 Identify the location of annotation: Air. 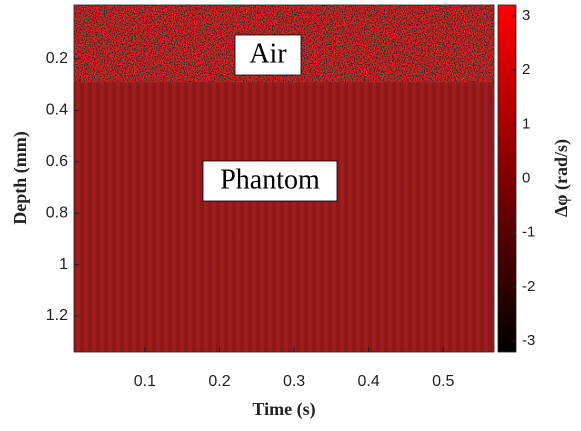
(268, 53).